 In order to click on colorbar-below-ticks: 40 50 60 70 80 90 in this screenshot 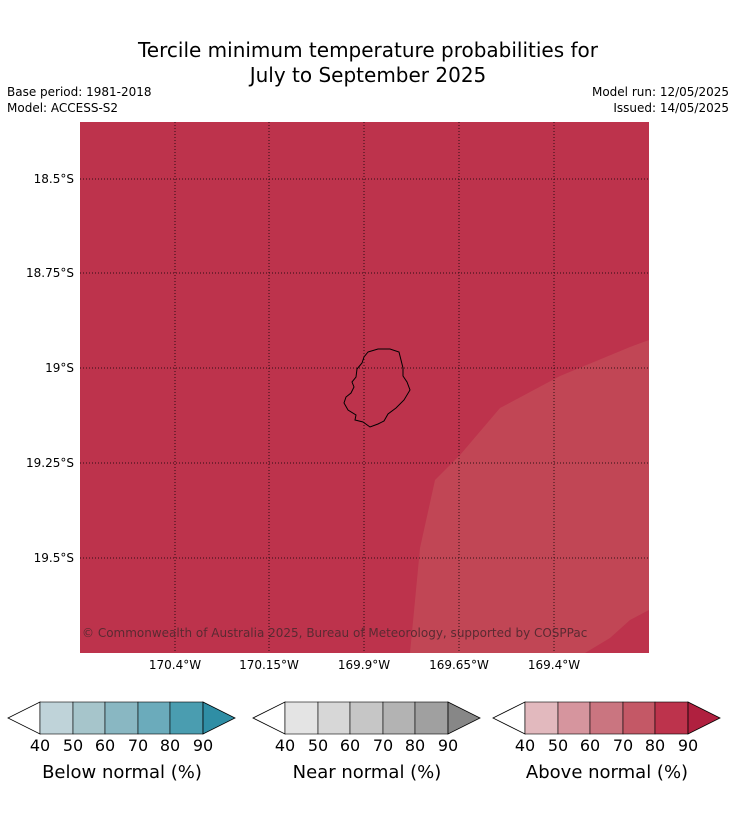, I will do `click(122, 746)`.